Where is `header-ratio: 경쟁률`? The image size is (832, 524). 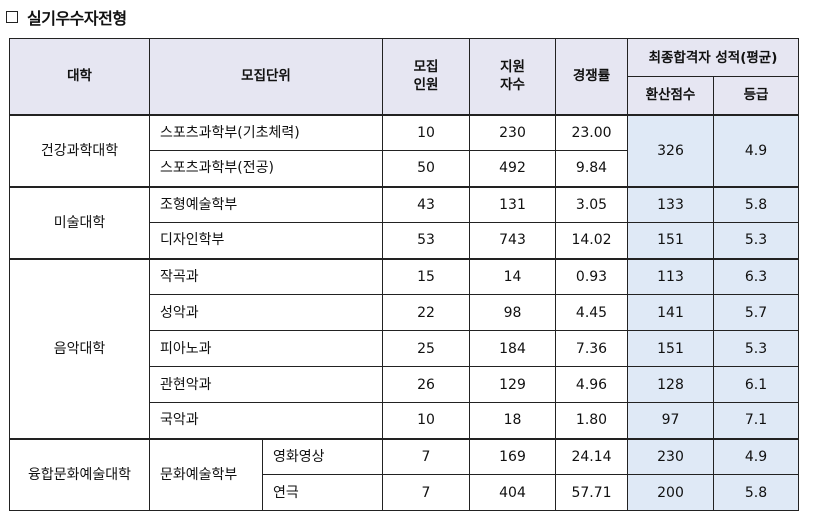 header-ratio: 경쟁률 is located at coordinates (591, 76).